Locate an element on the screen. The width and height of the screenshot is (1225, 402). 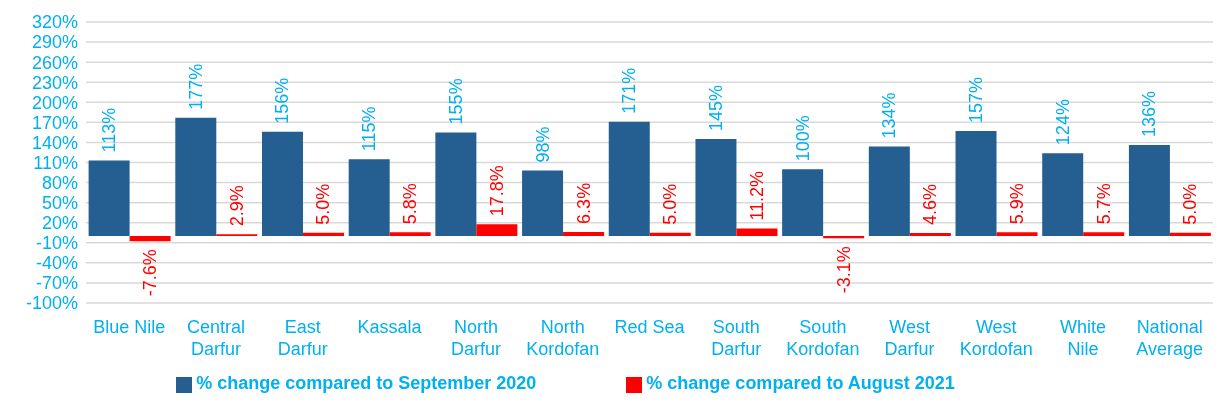
x-tick-label: North Darfur is located at coordinates (476, 338).